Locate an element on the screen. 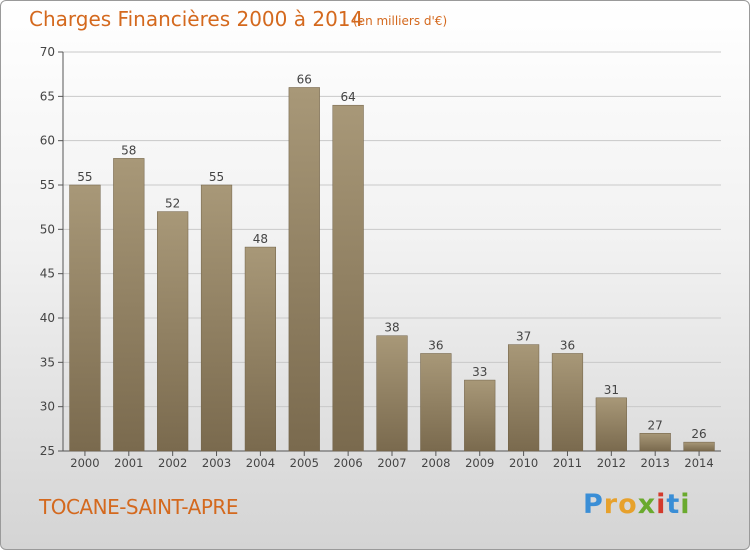  bar-value-label: 37 is located at coordinates (523, 337).